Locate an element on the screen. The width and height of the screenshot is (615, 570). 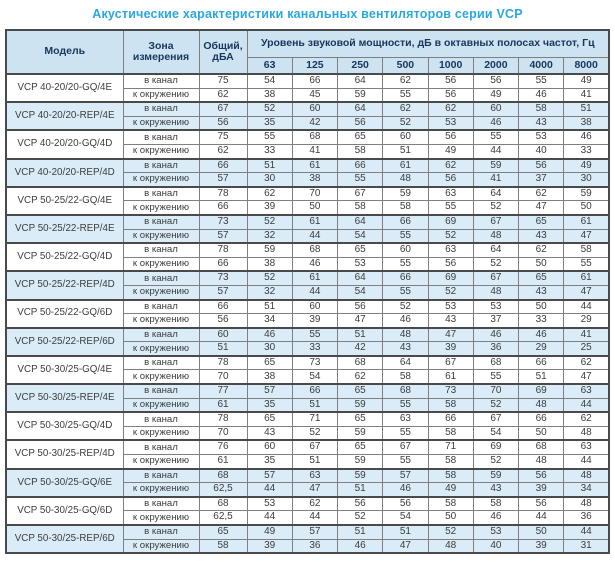
value-cell: 60 is located at coordinates (496, 109).